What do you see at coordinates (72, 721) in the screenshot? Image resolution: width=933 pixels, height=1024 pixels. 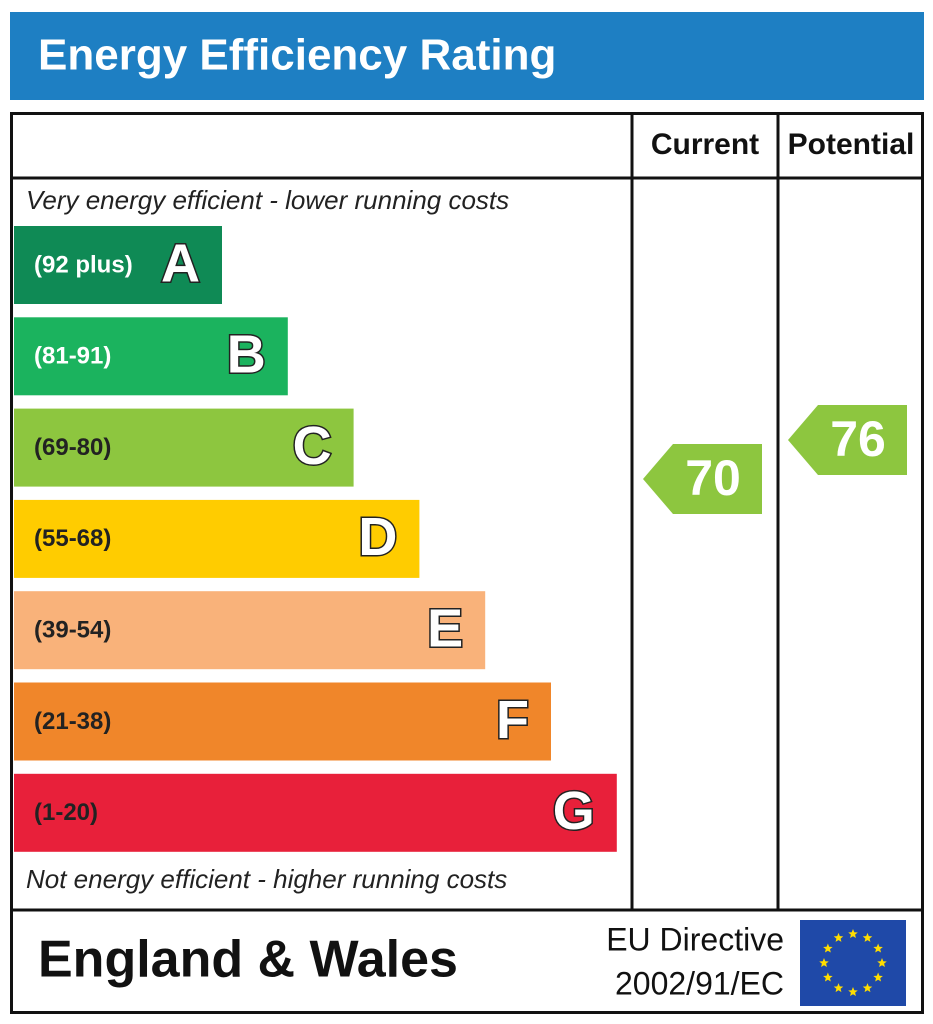 I see `band-range: (21-38)` at bounding box center [72, 721].